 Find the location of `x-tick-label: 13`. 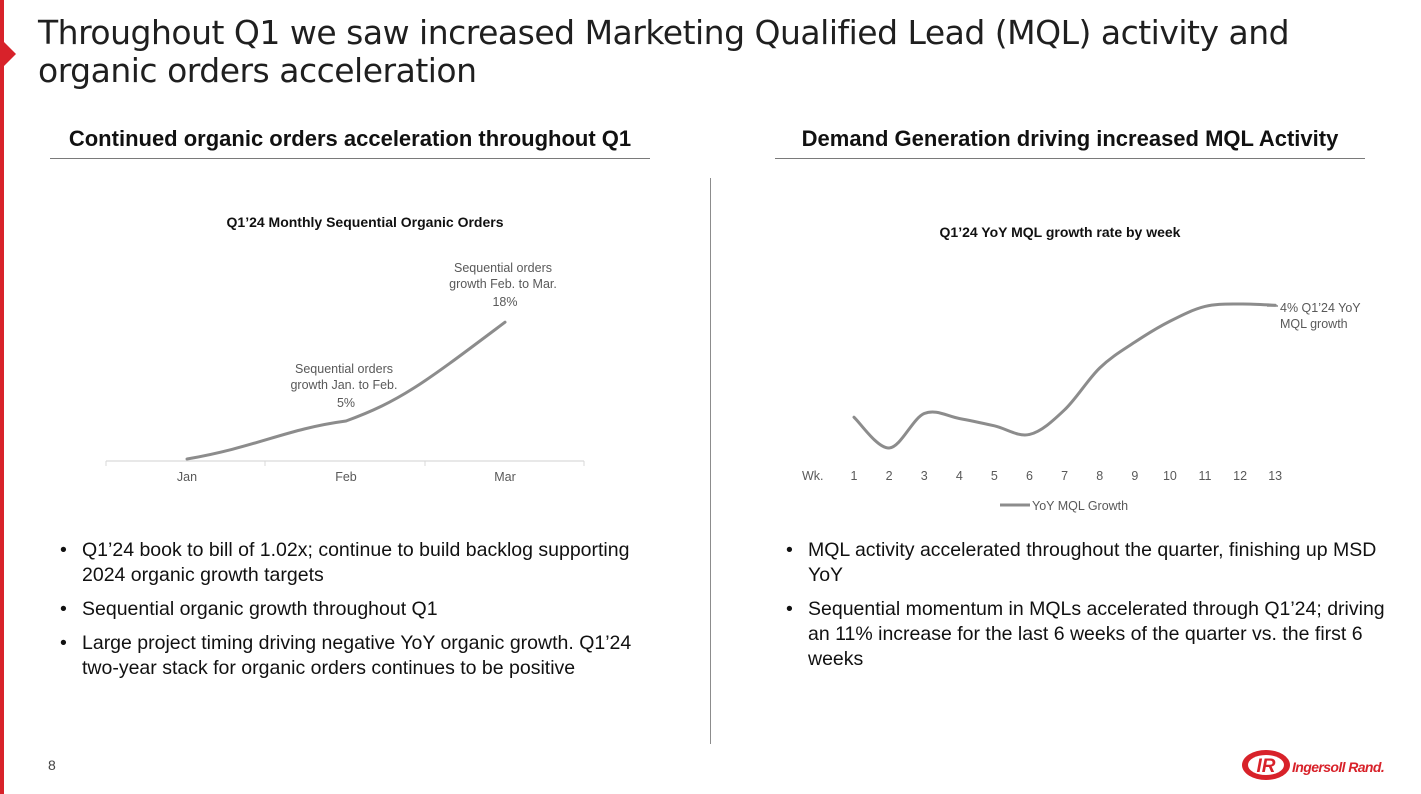

x-tick-label: 13 is located at coordinates (1275, 476).